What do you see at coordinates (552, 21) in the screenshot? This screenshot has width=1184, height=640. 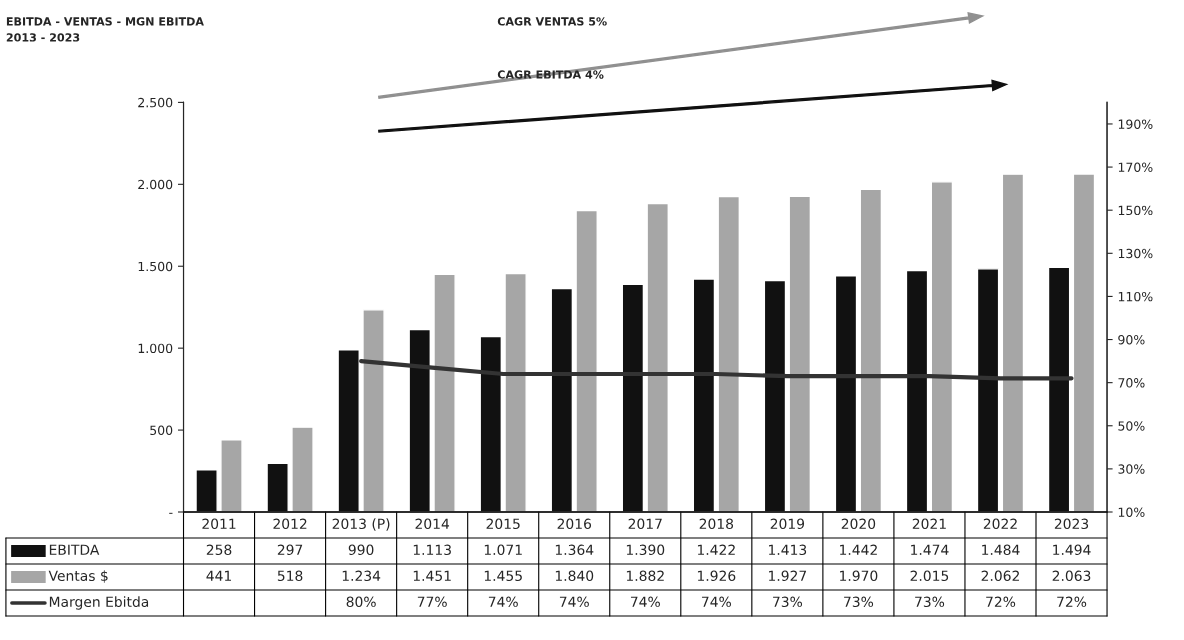 I see `text: CAGR VENTAS 5%` at bounding box center [552, 21].